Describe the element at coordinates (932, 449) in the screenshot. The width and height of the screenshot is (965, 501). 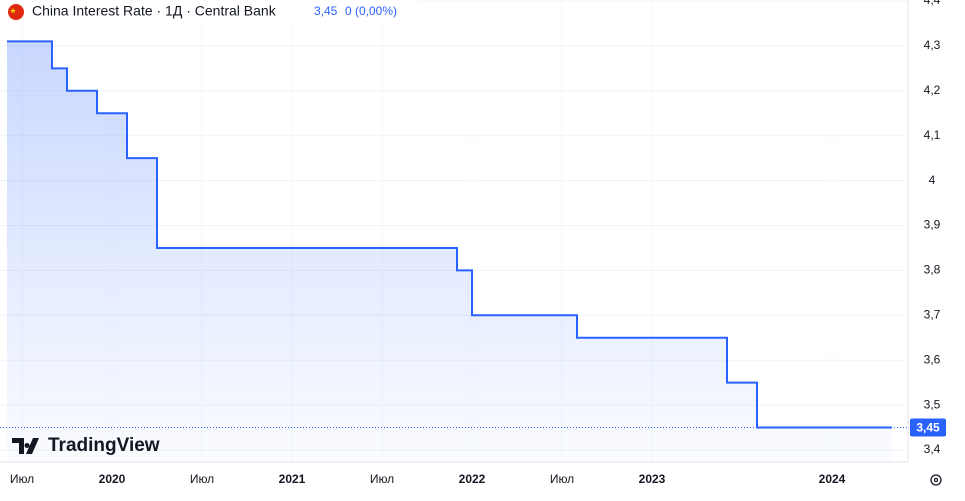
I see `y-tick-label: 3,4` at that location.